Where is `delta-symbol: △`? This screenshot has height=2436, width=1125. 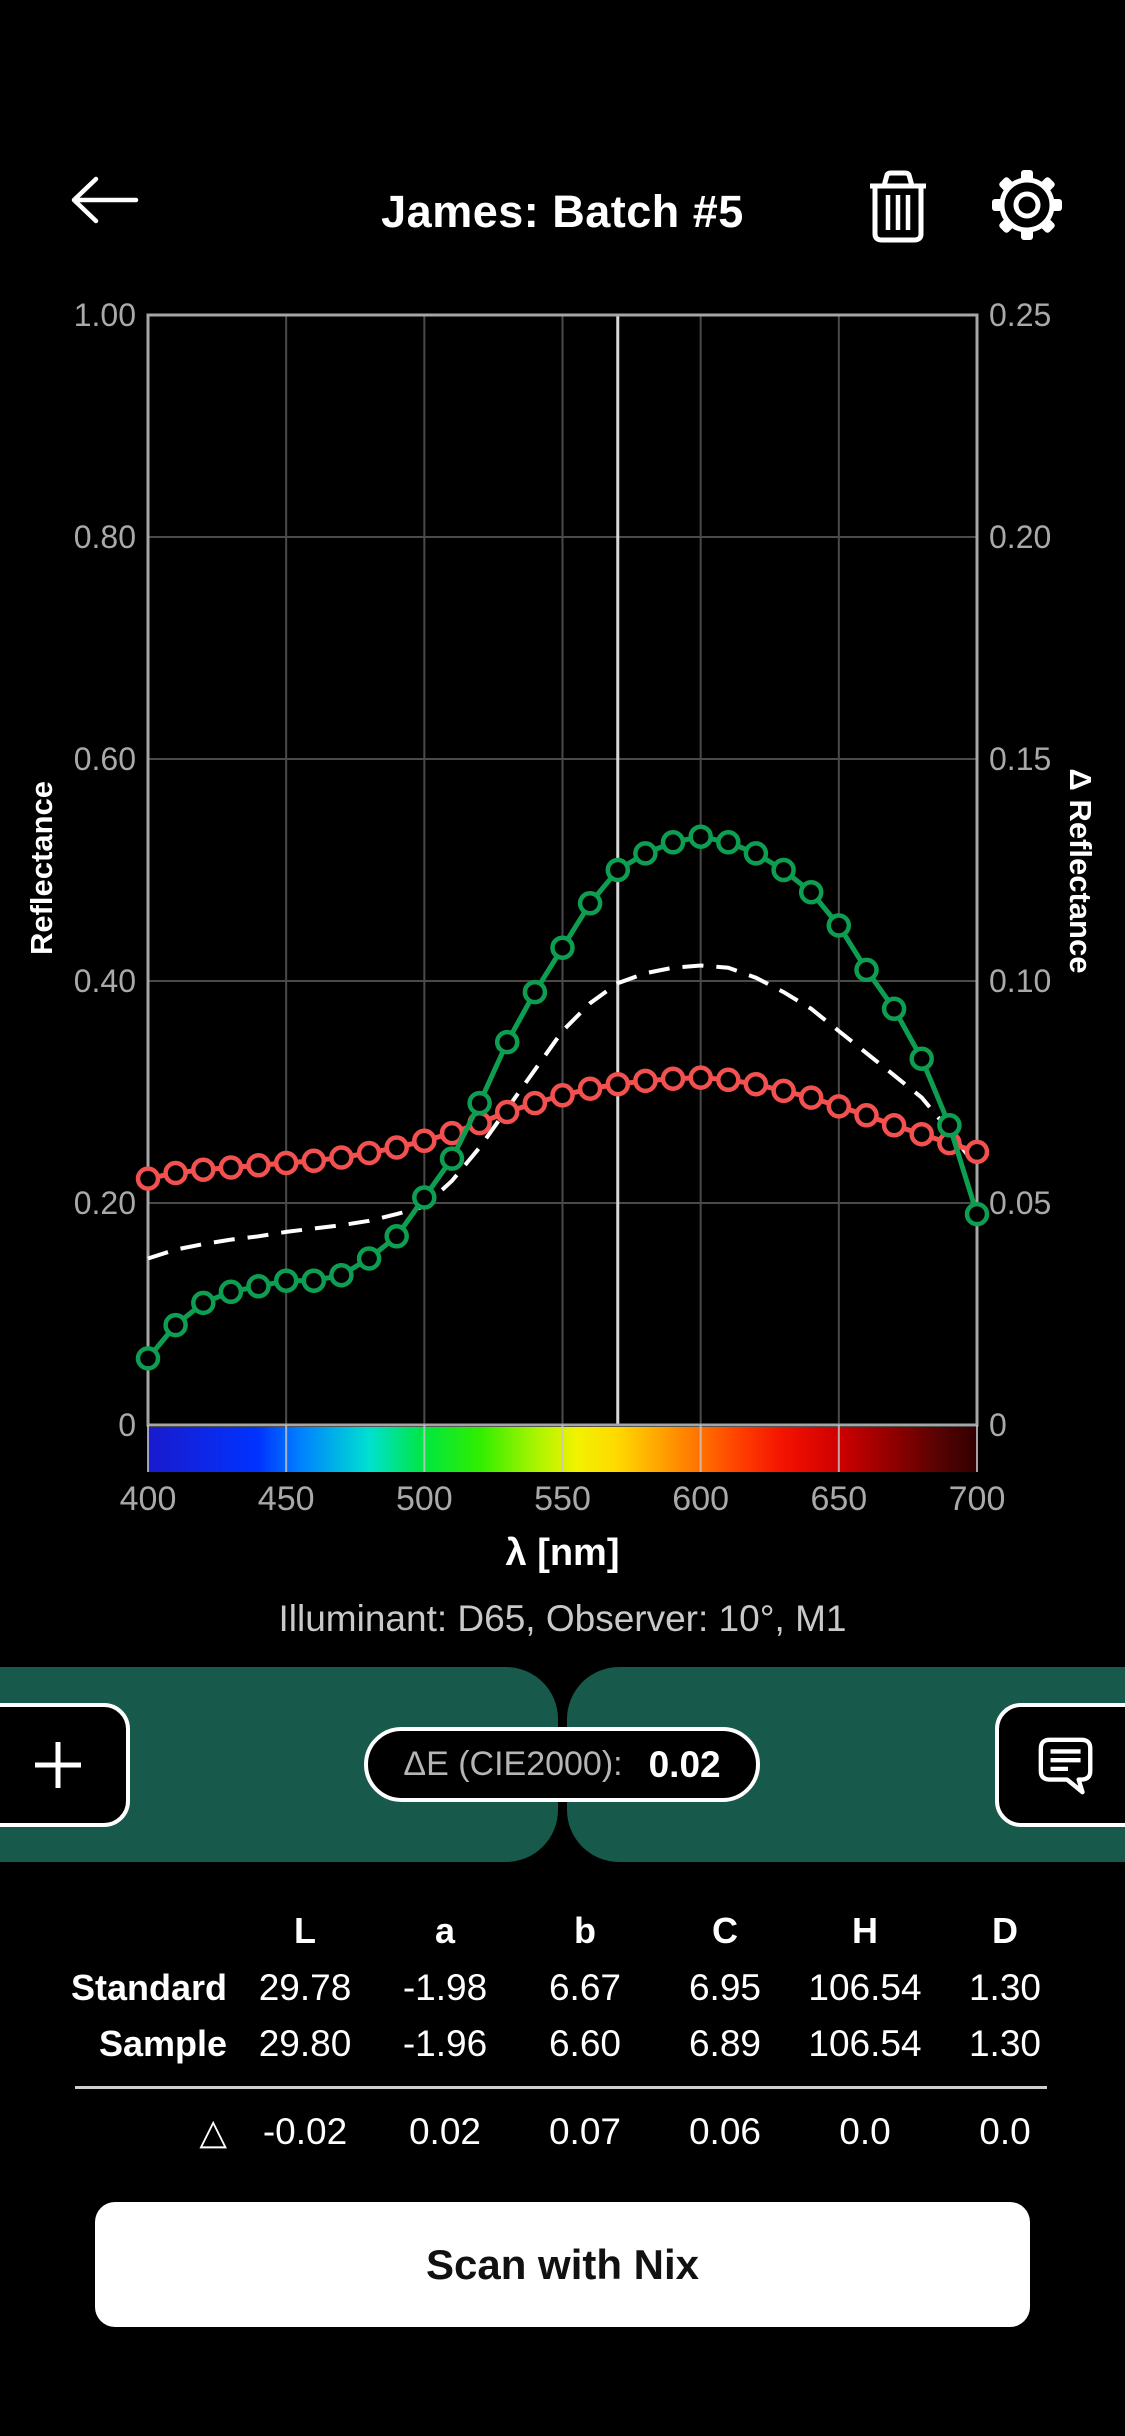 delta-symbol: △ is located at coordinates (213, 2131).